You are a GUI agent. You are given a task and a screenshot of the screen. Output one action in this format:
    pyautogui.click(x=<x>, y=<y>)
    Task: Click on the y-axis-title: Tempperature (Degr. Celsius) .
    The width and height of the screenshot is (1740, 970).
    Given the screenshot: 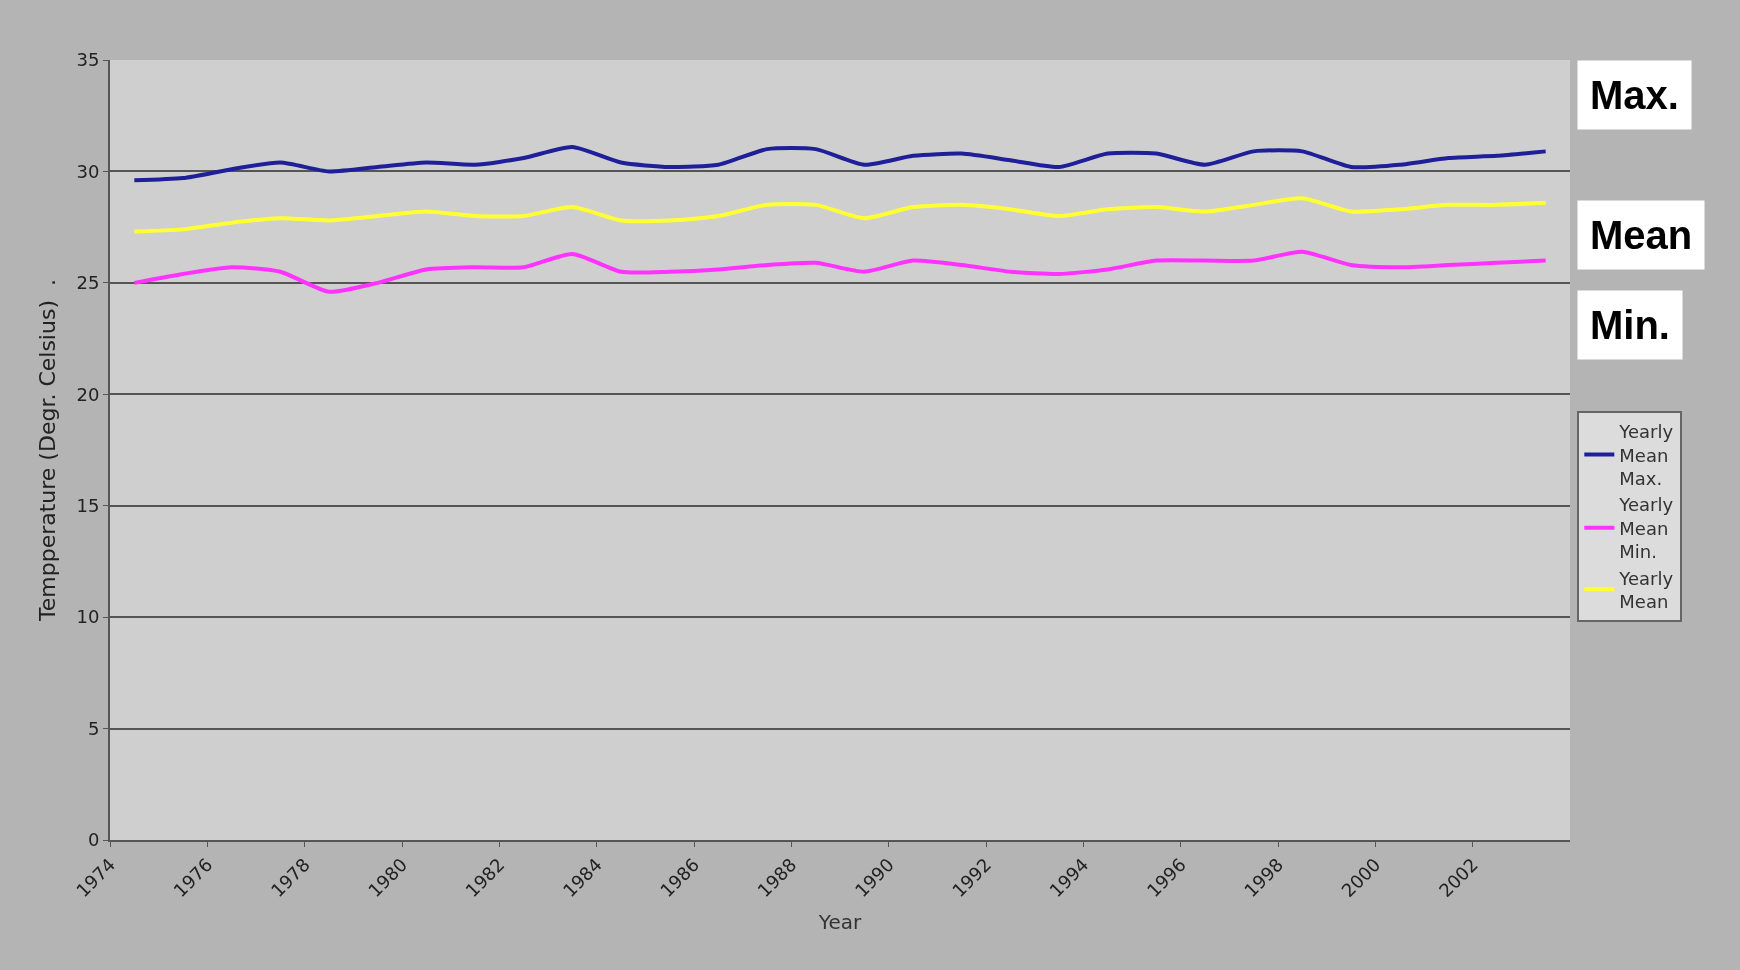 What is the action you would take?
    pyautogui.click(x=47, y=450)
    